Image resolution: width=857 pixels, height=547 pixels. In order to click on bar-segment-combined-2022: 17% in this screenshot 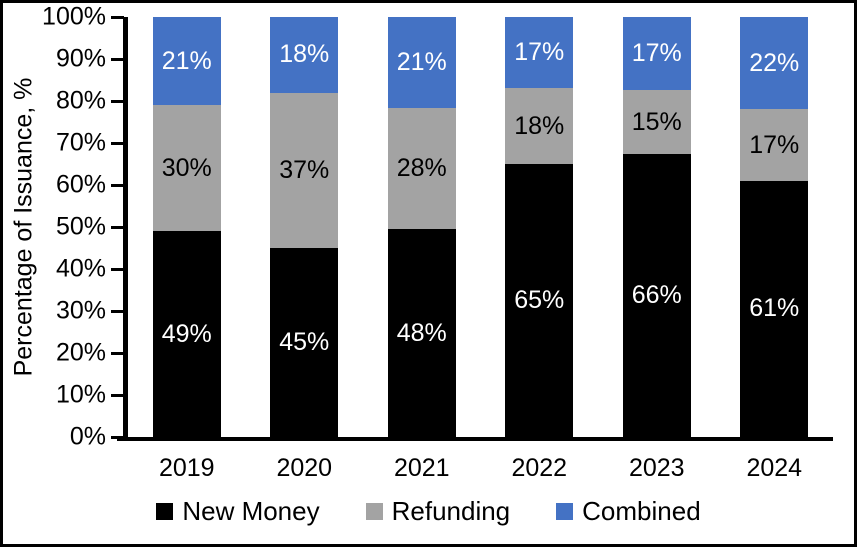, I will do `click(539, 53)`.